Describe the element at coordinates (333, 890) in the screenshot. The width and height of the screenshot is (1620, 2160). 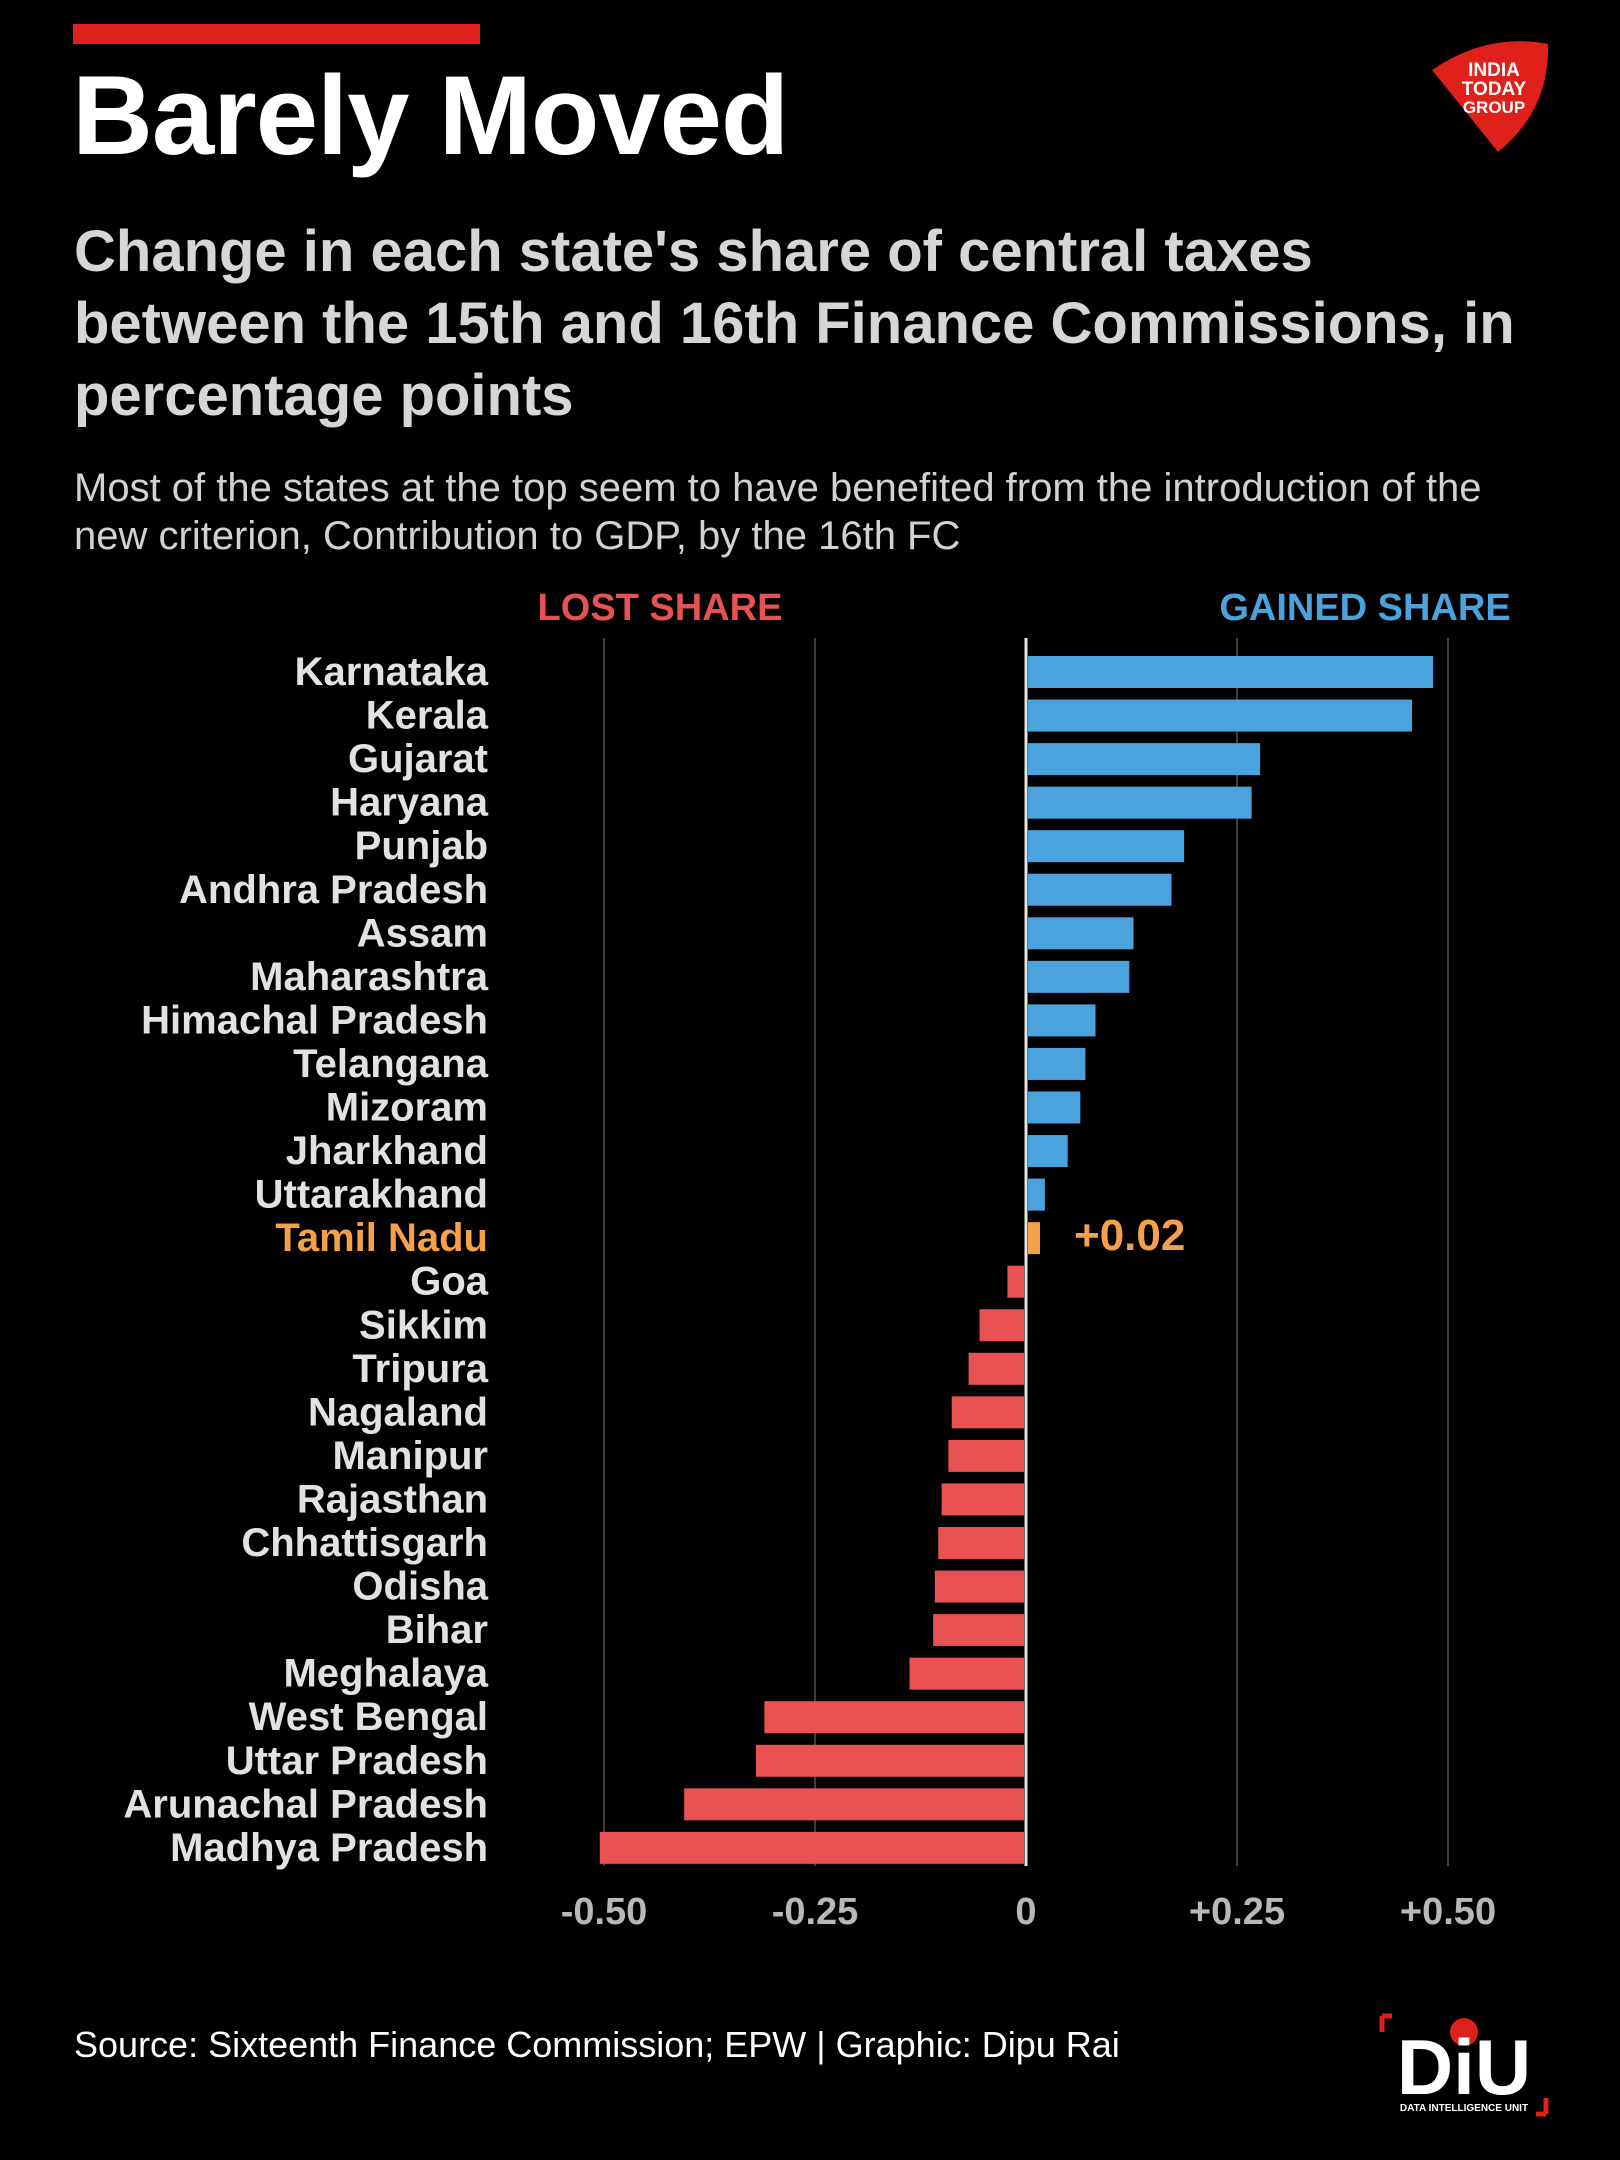
I see `category-label: Andhra Pradesh` at that location.